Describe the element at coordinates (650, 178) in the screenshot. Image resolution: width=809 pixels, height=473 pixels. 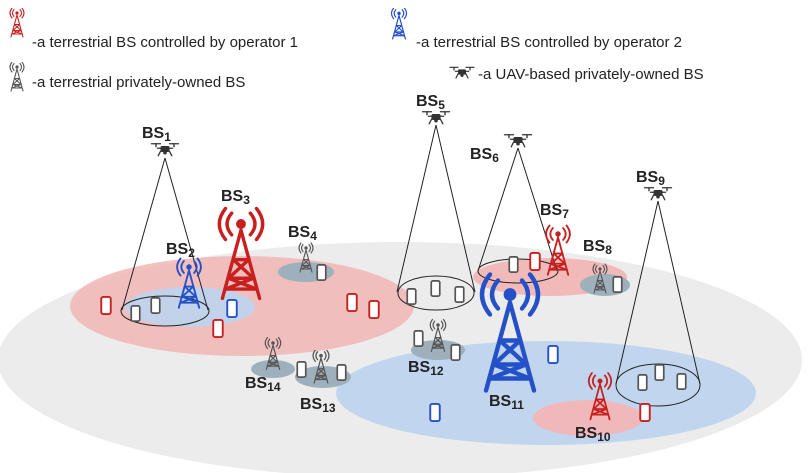
I see `bs9-label: BS9` at that location.